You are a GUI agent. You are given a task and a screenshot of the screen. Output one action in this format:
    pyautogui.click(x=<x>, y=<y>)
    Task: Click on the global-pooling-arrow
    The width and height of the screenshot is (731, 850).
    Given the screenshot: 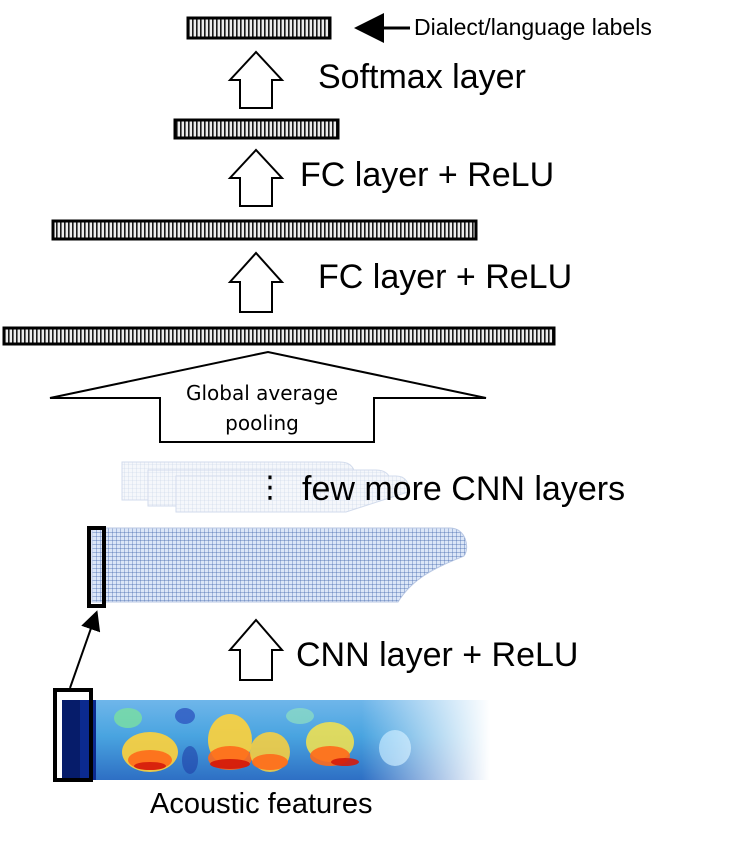 What is the action you would take?
    pyautogui.click(x=268, y=396)
    